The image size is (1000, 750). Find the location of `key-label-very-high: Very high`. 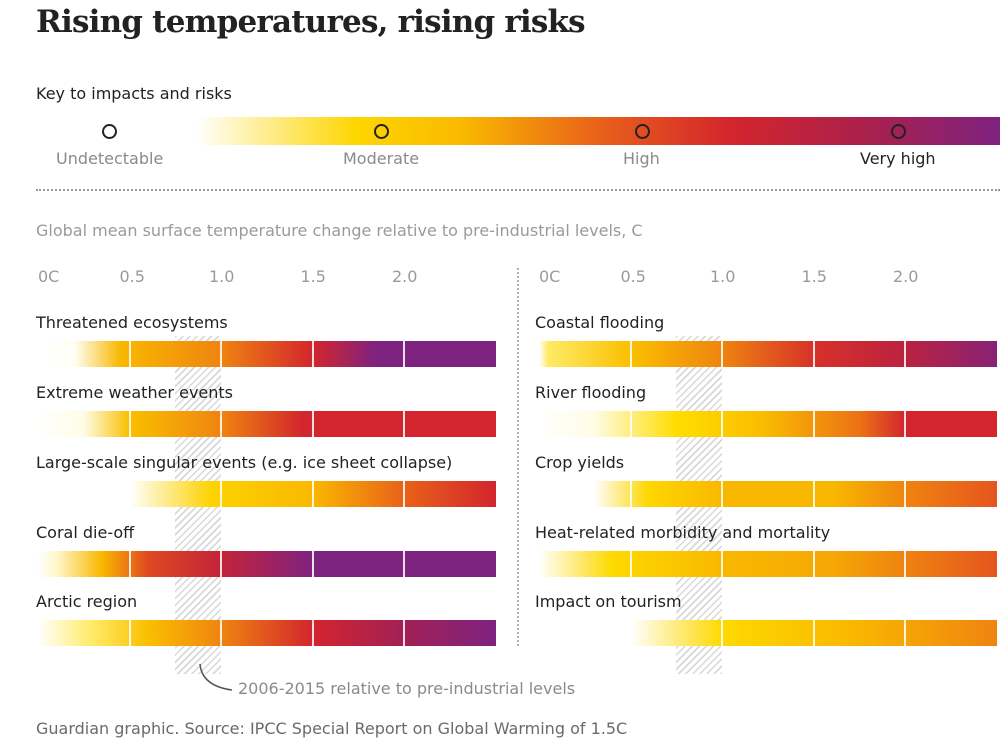

key-label-very-high: Very high is located at coordinates (898, 158).